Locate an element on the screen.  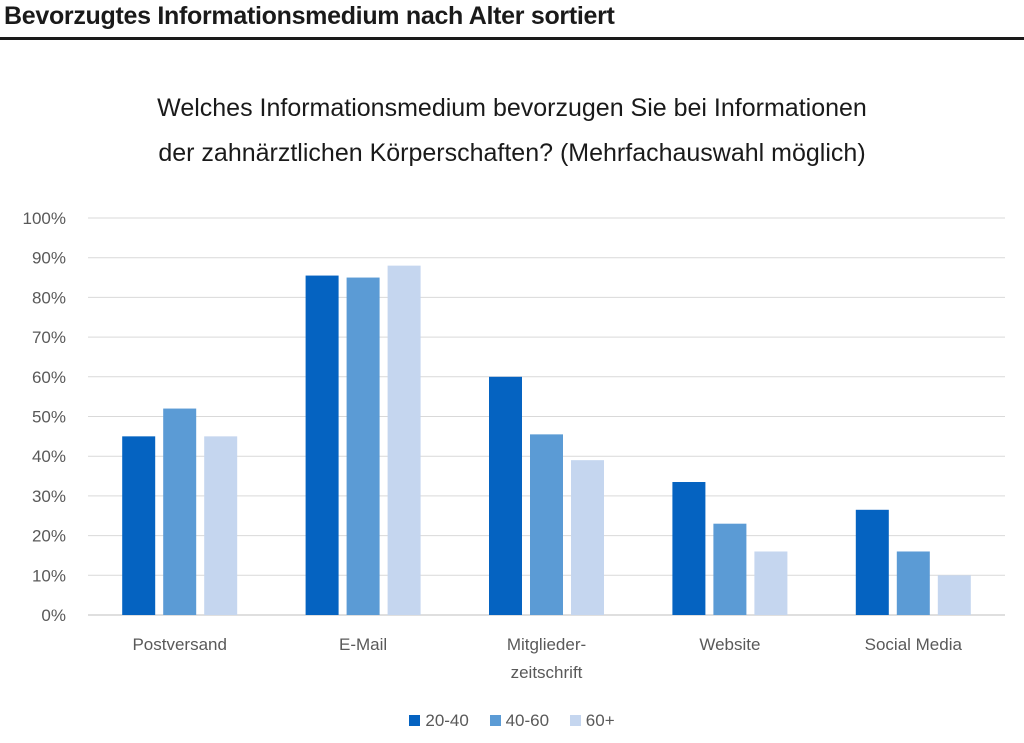
y-tick-label: 0% is located at coordinates (53, 615).